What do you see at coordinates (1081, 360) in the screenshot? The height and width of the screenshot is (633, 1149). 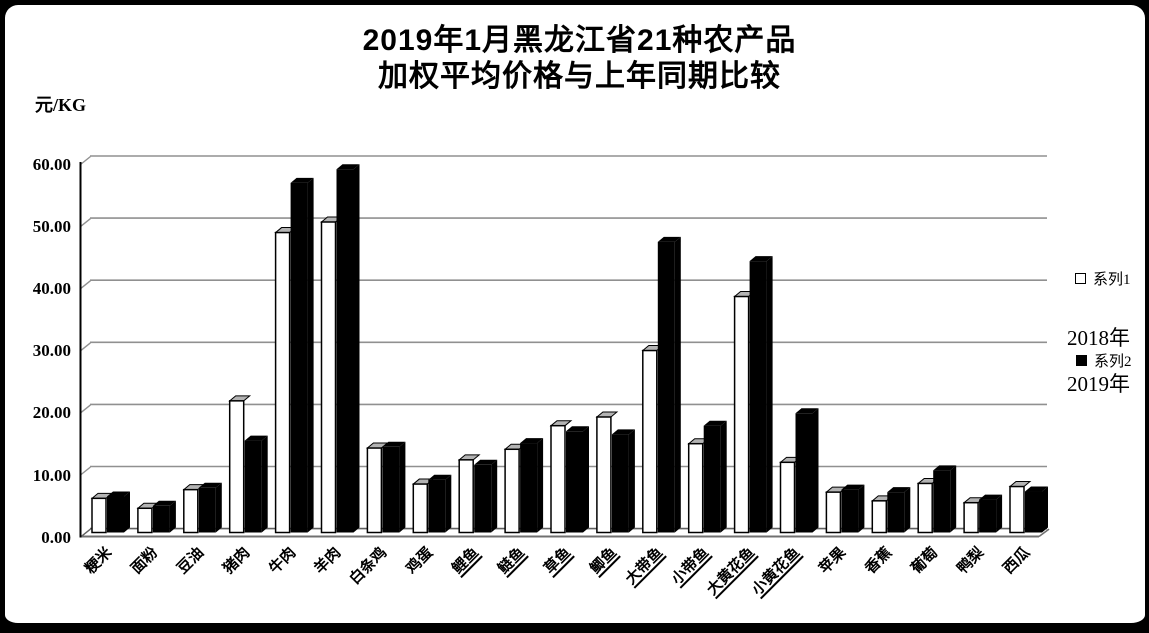 I see `series2-black-swatch-icon` at bounding box center [1081, 360].